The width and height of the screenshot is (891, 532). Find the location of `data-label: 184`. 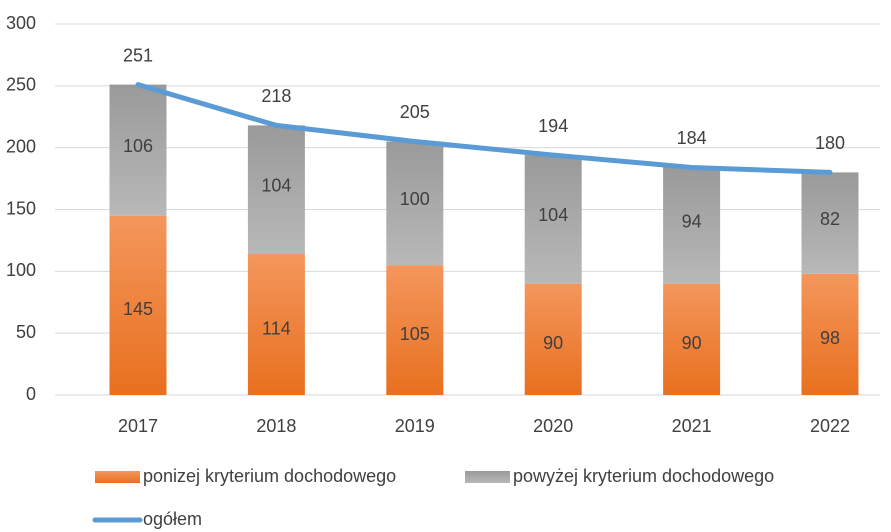

data-label: 184 is located at coordinates (692, 138).